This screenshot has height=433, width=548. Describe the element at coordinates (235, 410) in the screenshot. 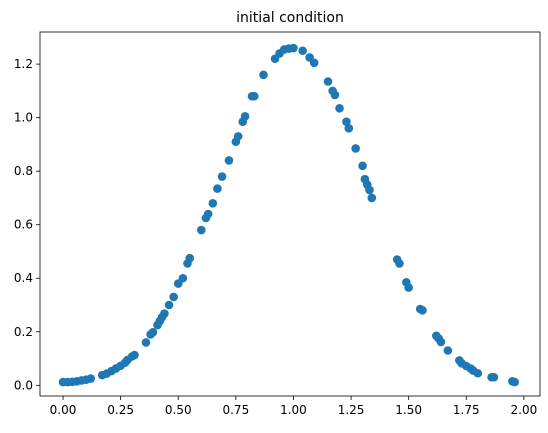

I see `x-tick-label: 0.75` at that location.